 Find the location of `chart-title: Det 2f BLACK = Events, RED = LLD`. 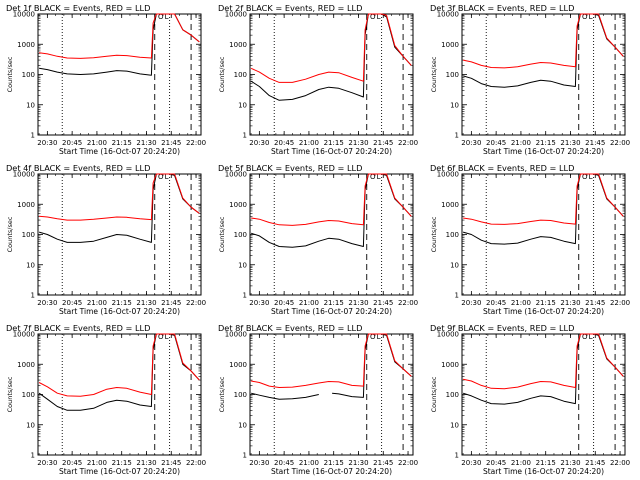

chart-title: Det 2f BLACK = Events, RED = LLD is located at coordinates (290, 8).